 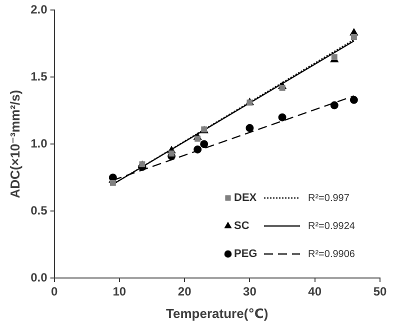 What do you see at coordinates (380, 291) in the screenshot?
I see `x-tick-label: 50` at bounding box center [380, 291].